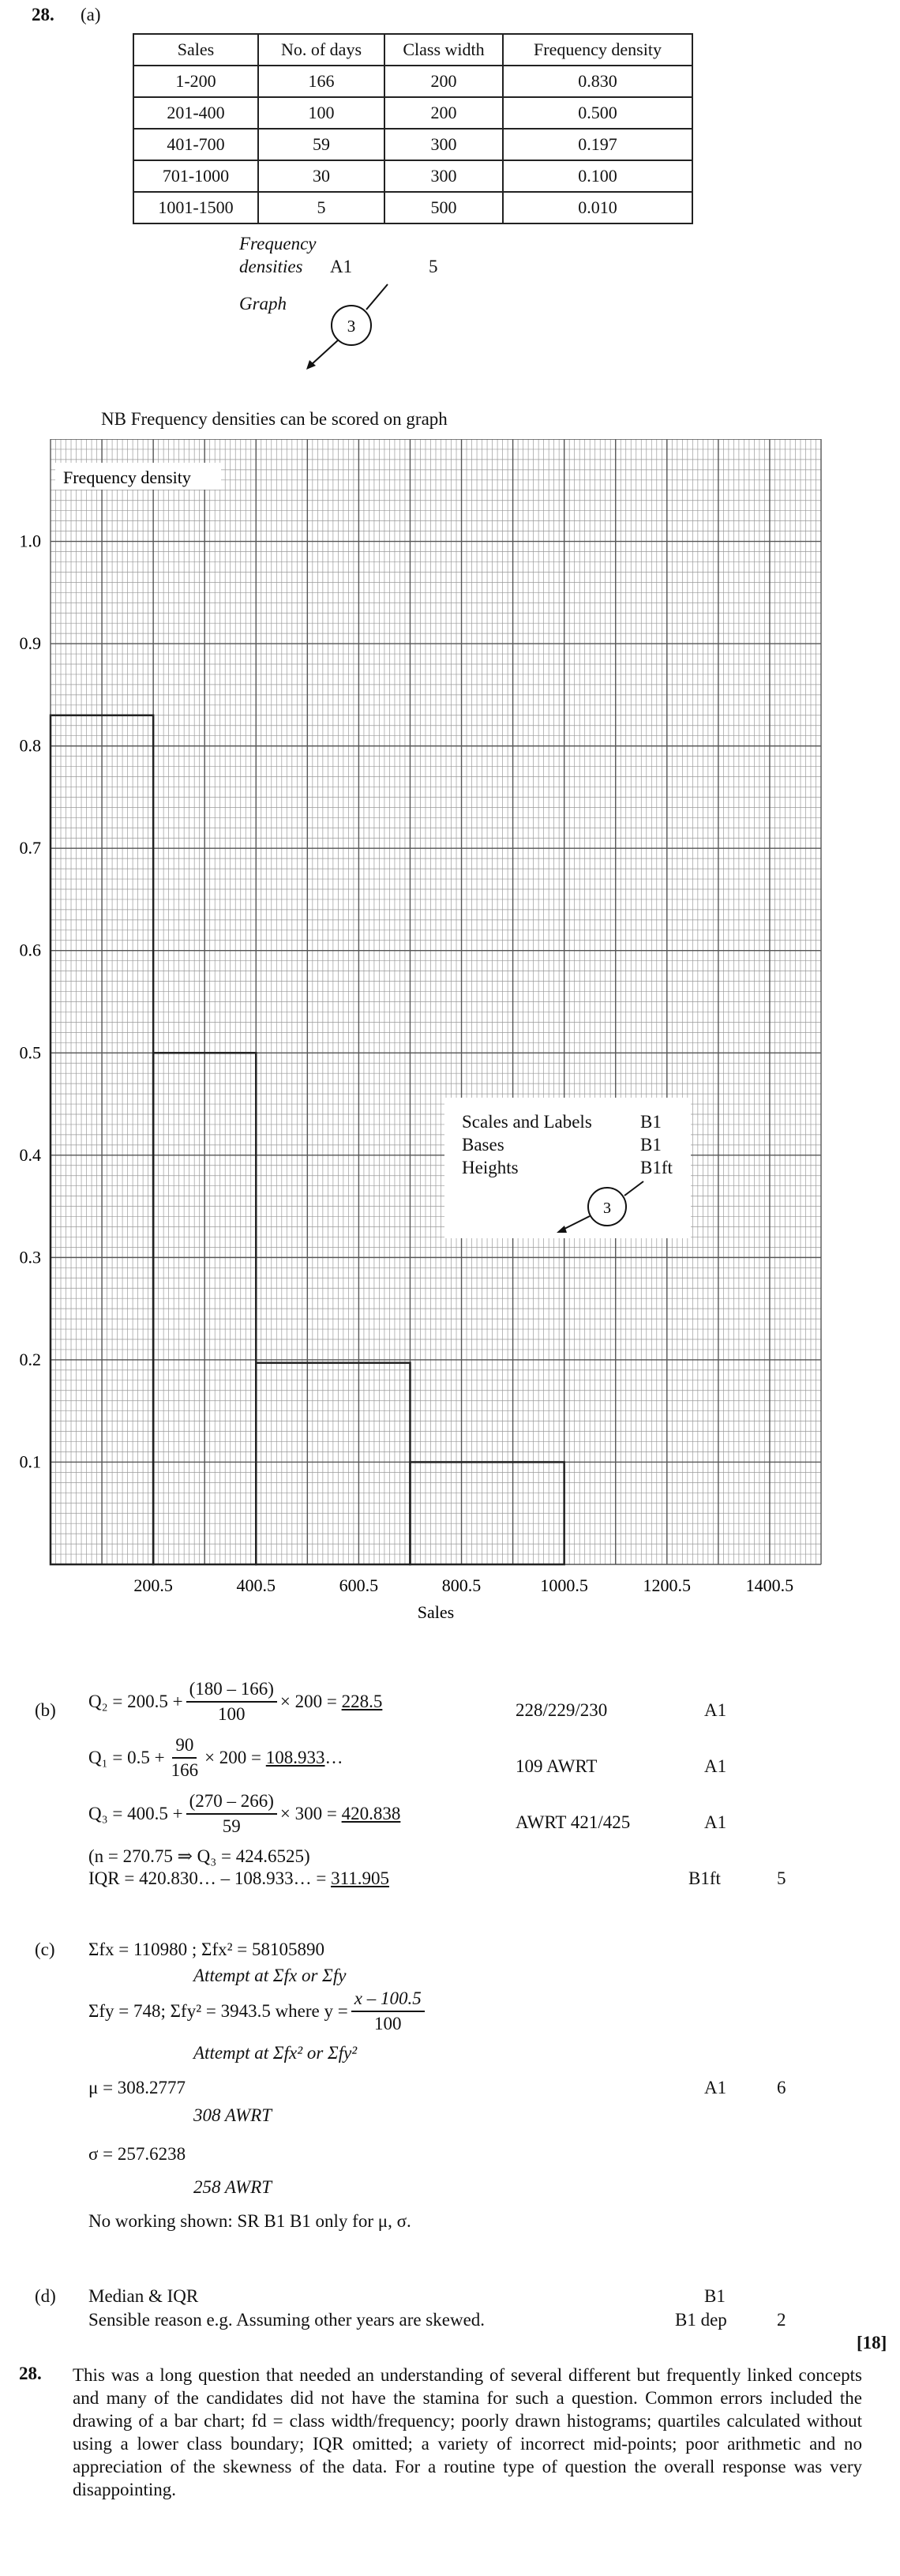 This screenshot has height=2576, width=900. I want to click on part-c-total: 6, so click(781, 2087).